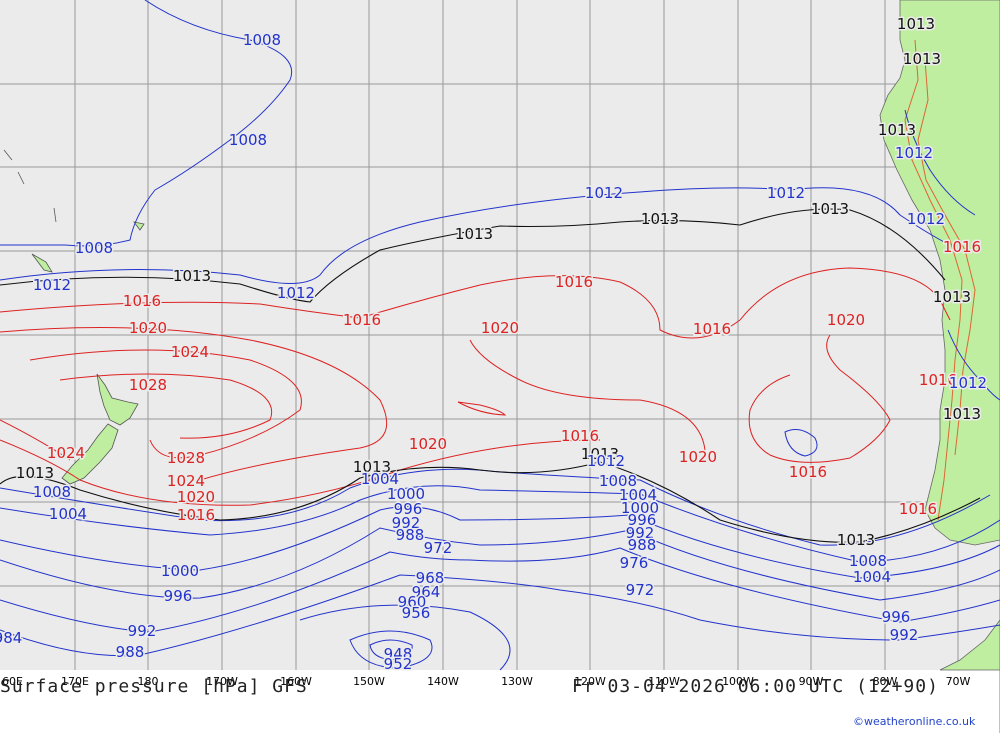 Image resolution: width=1000 pixels, height=733 pixels. I want to click on longitude-tick-label: 80W, so click(885, 681).